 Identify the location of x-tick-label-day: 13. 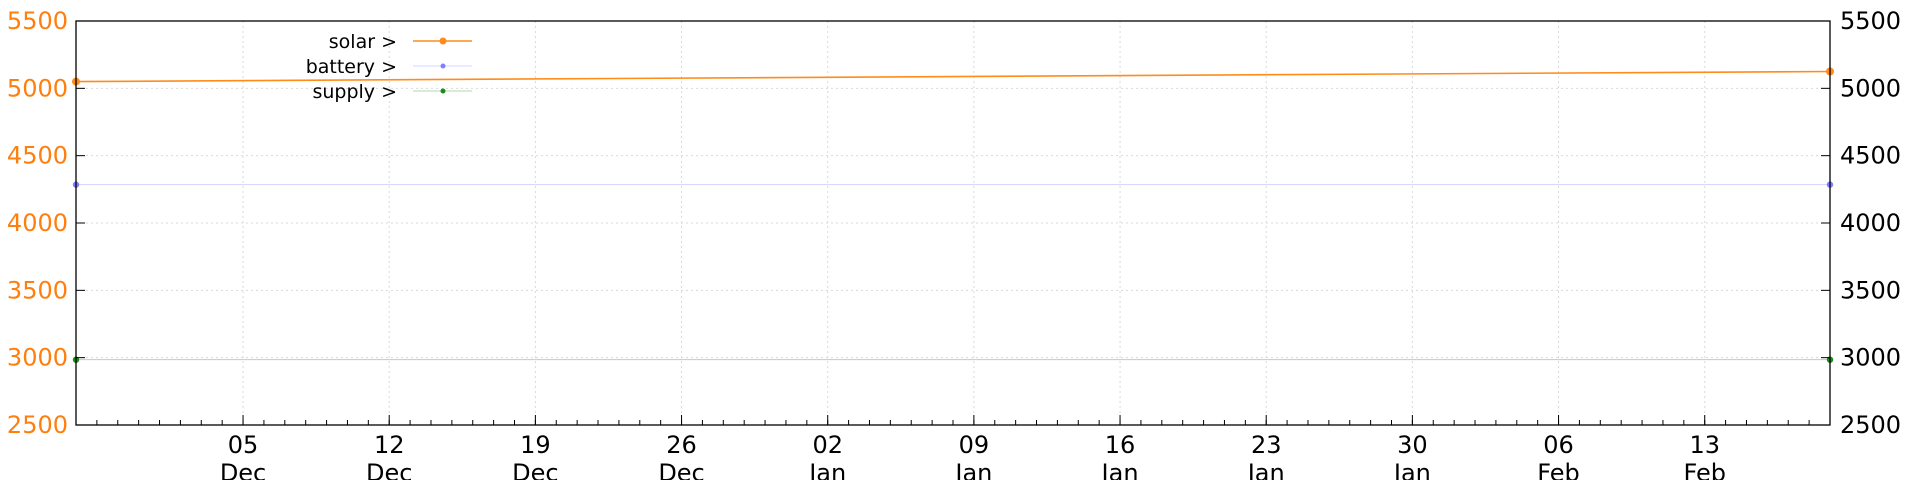
(1704, 445).